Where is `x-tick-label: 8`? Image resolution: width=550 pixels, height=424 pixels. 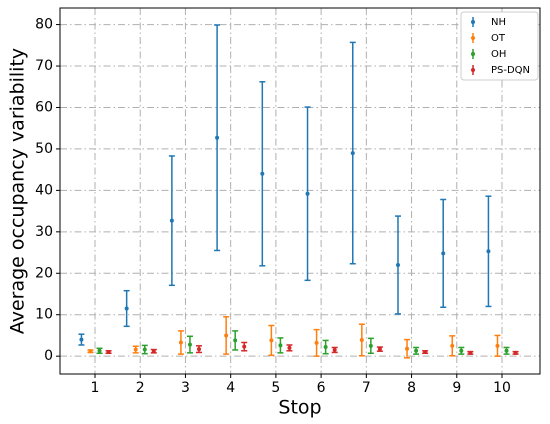 x-tick-label: 8 is located at coordinates (411, 388).